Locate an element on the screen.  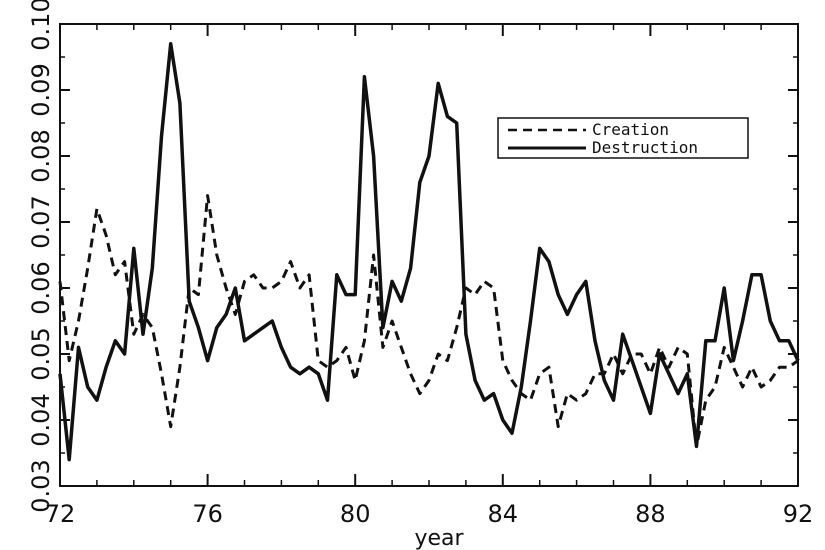
y-tick-label: 0.05 is located at coordinates (41, 353).